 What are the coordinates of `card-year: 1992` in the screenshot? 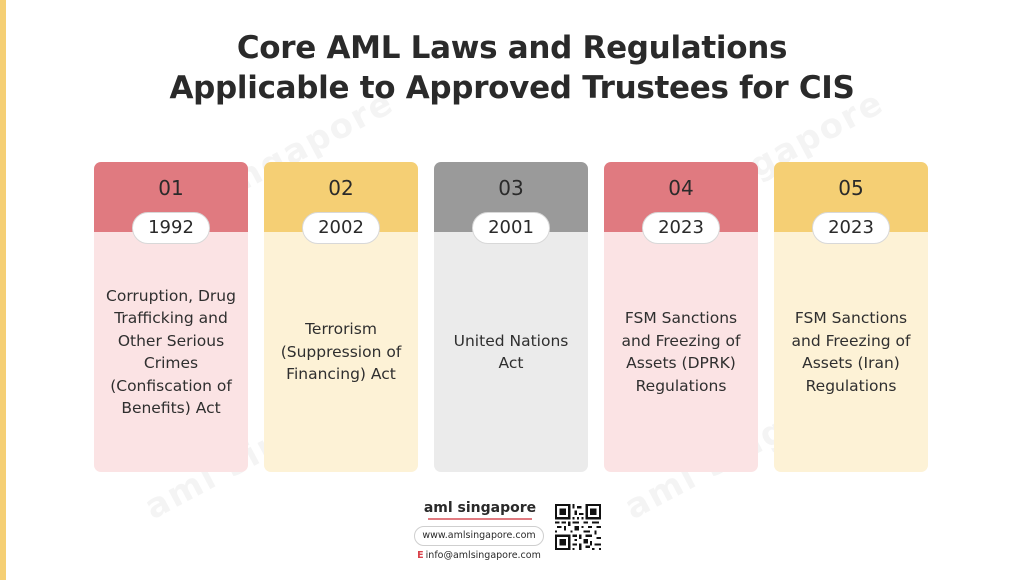 It's located at (171, 228).